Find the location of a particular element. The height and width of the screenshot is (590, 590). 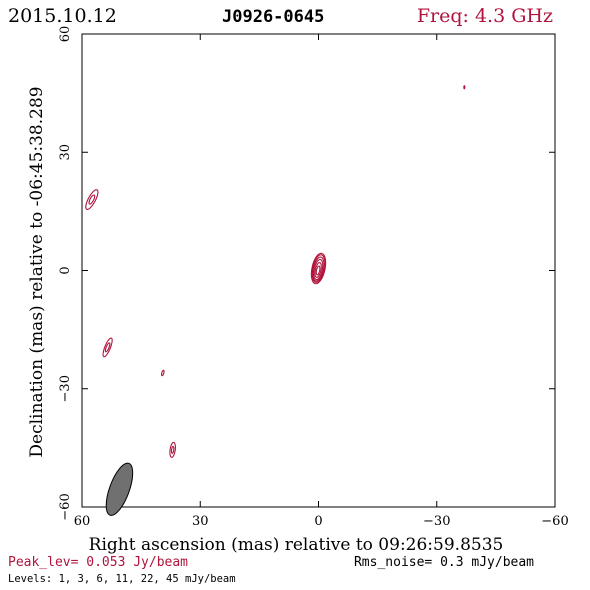

contour-component-small-mid is located at coordinates (163, 373).